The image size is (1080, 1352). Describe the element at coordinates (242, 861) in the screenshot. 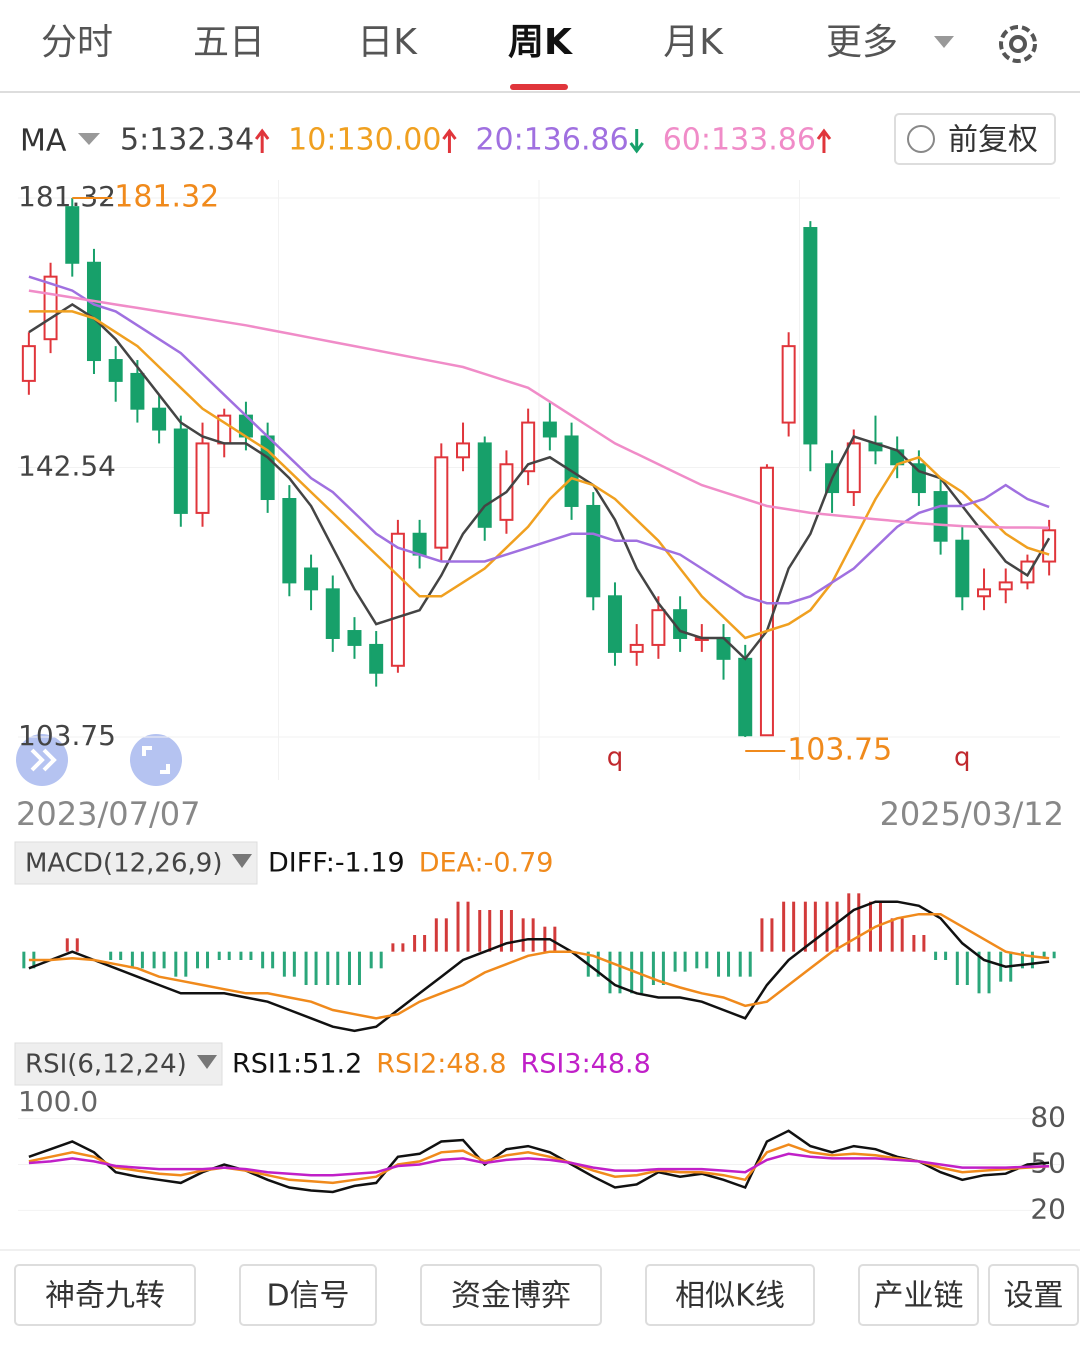

I see `macd-dropdown` at that location.